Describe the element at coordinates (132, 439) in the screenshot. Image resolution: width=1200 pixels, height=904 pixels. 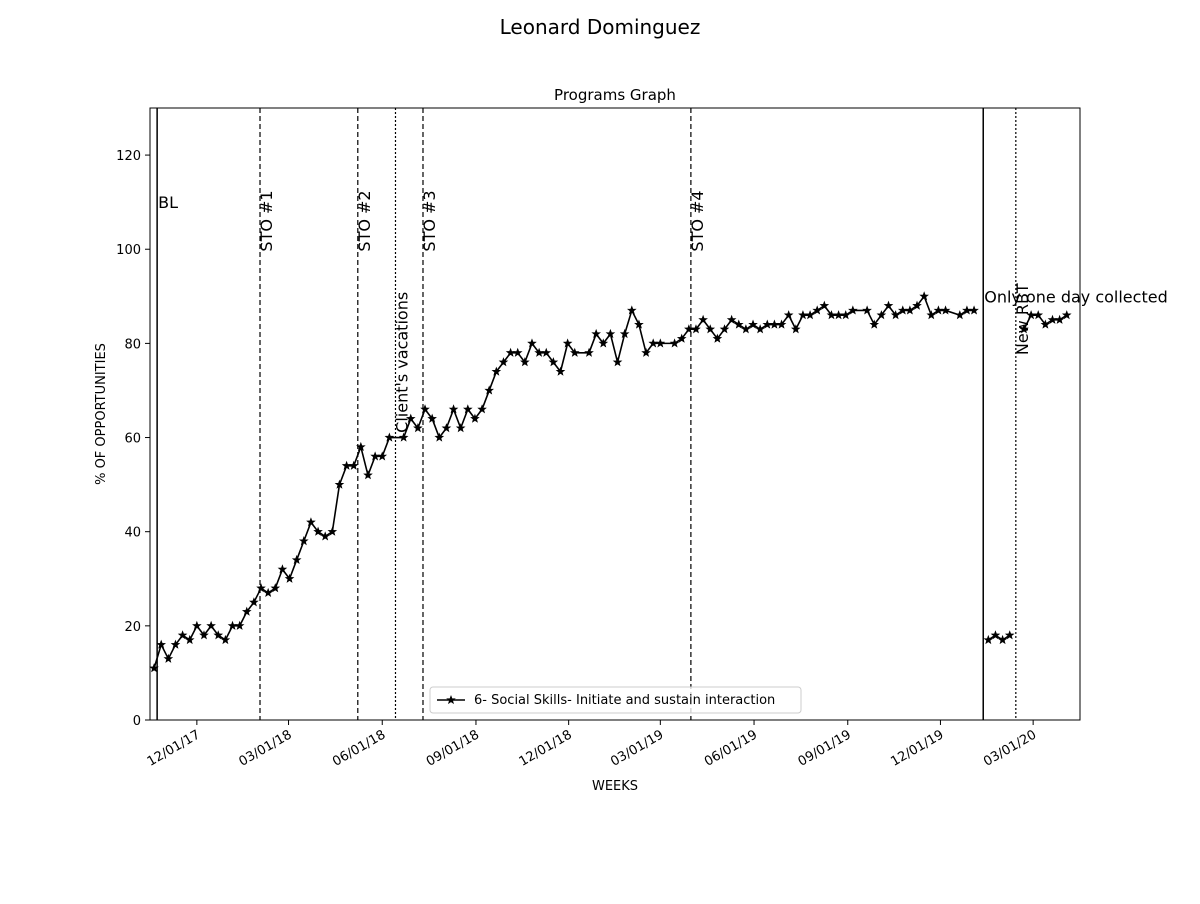
I see `y-tick-label: 60` at that location.